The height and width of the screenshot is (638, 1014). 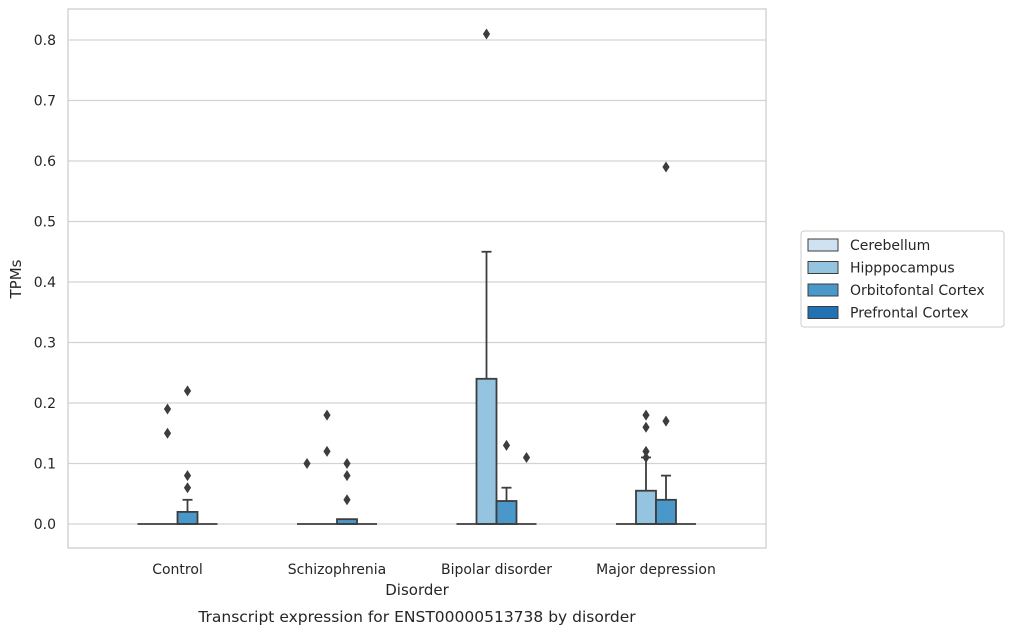 I want to click on legend-label: Hipppocampus, so click(x=902, y=269).